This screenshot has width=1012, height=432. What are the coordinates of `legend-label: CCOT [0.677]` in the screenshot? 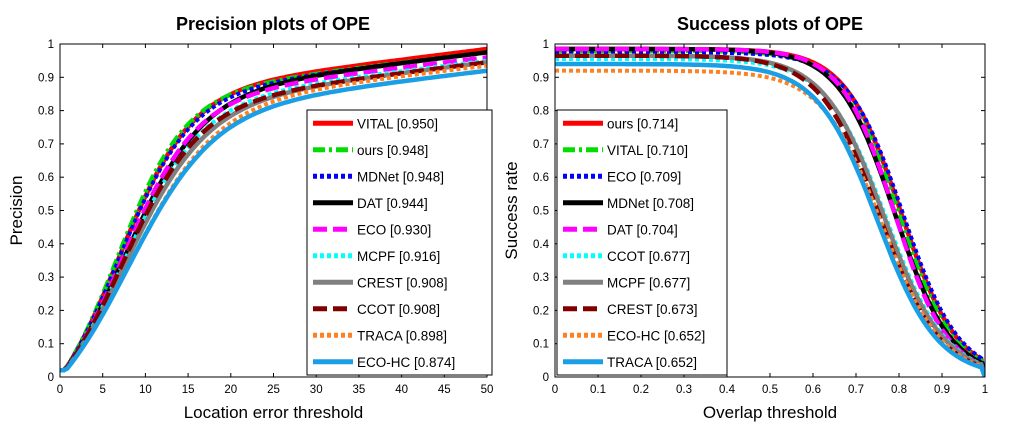 It's located at (648, 256).